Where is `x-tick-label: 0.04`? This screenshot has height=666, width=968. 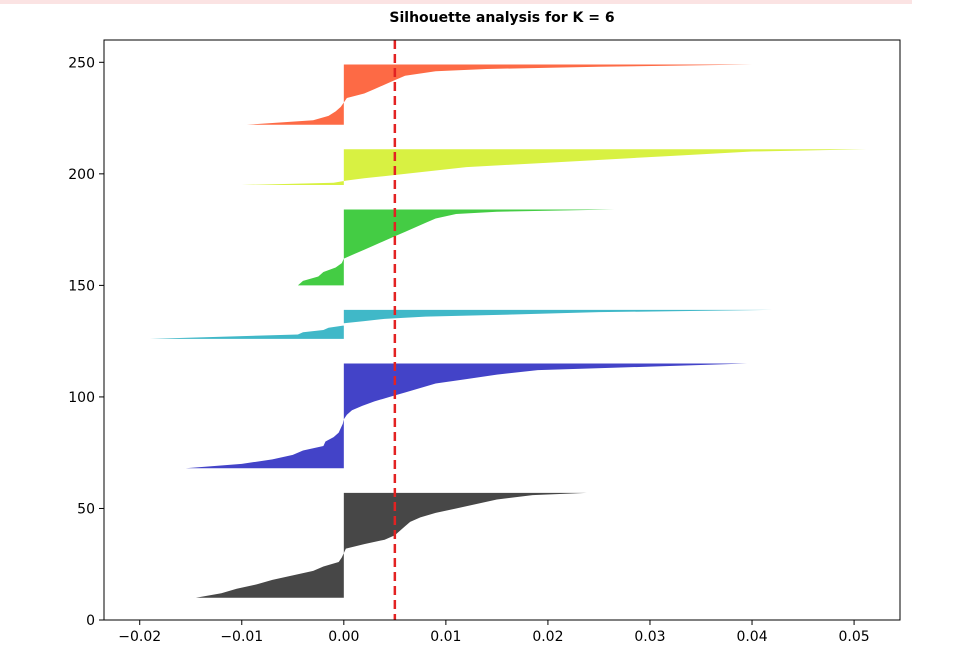 x-tick-label: 0.04 is located at coordinates (751, 637).